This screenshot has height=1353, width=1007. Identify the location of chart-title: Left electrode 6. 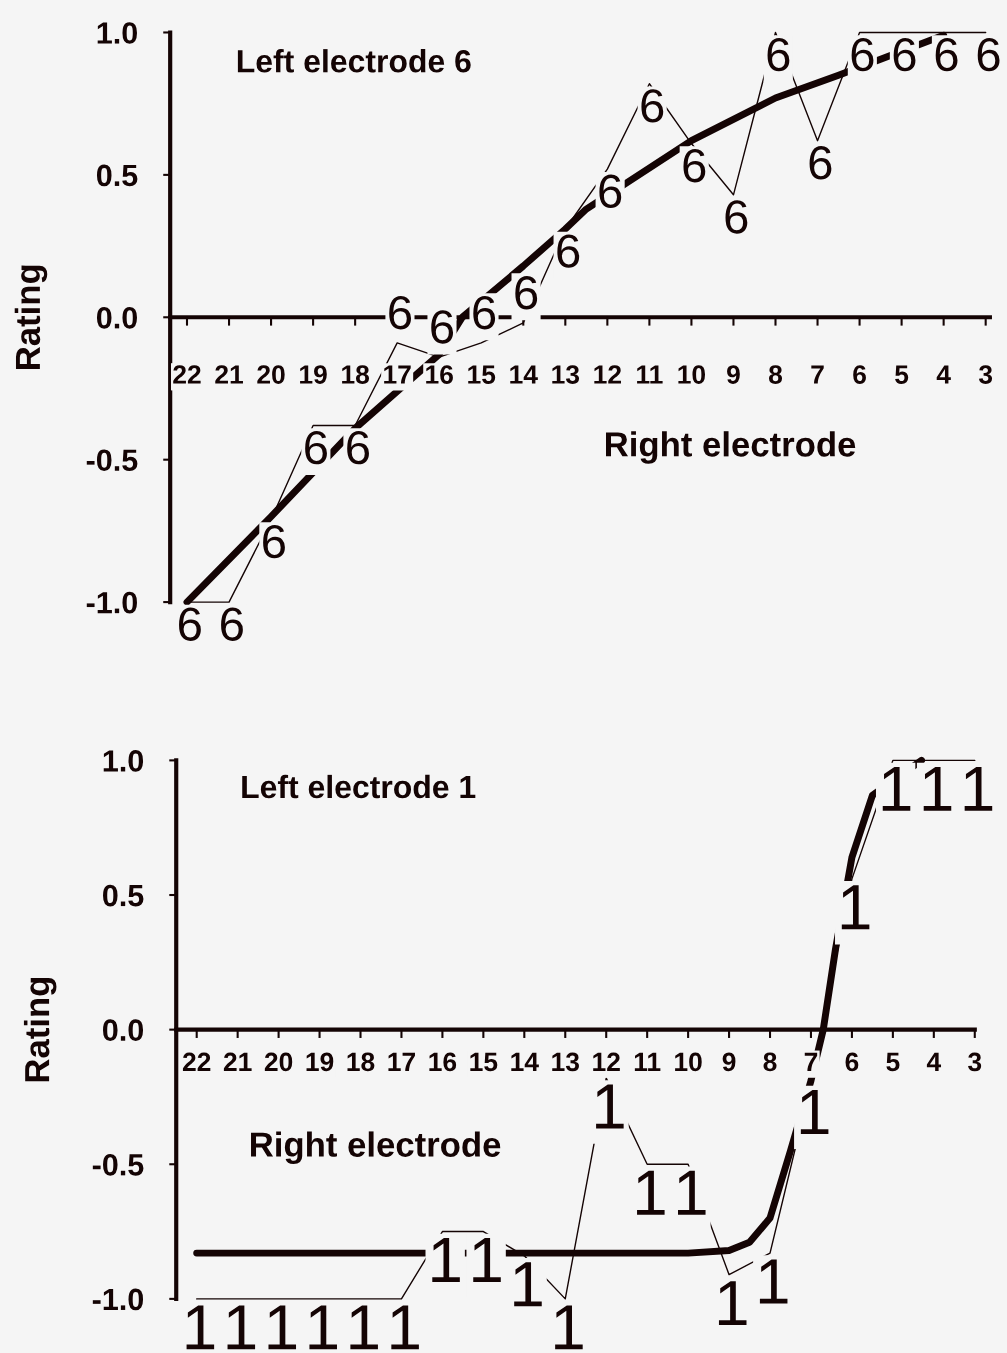
(354, 61).